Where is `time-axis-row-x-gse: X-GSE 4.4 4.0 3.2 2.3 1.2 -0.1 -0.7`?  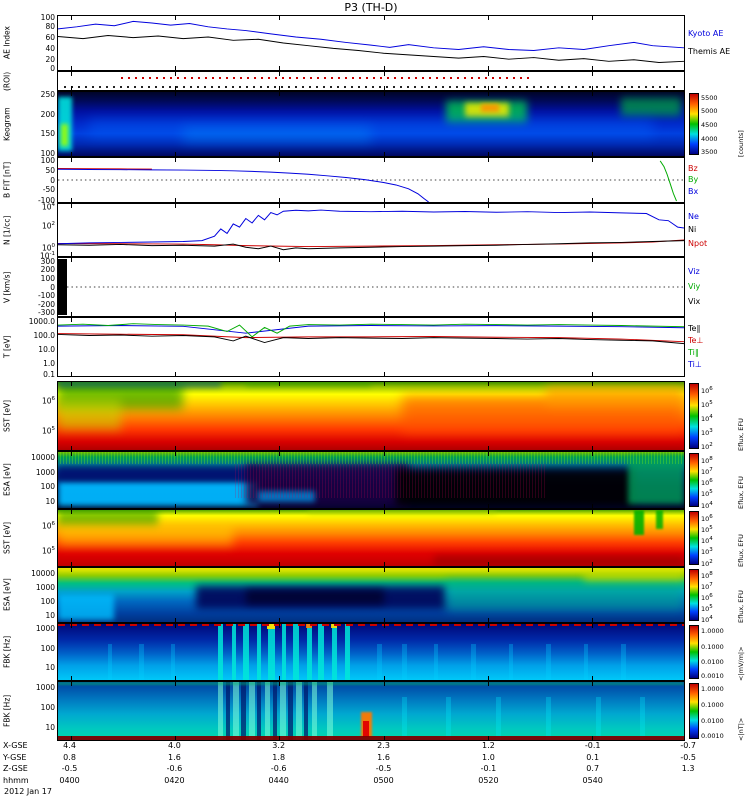
time-axis-row-x-gse: X-GSE 4.4 4.0 3.2 2.3 1.2 -0.1 -0.7 is located at coordinates (375, 747).